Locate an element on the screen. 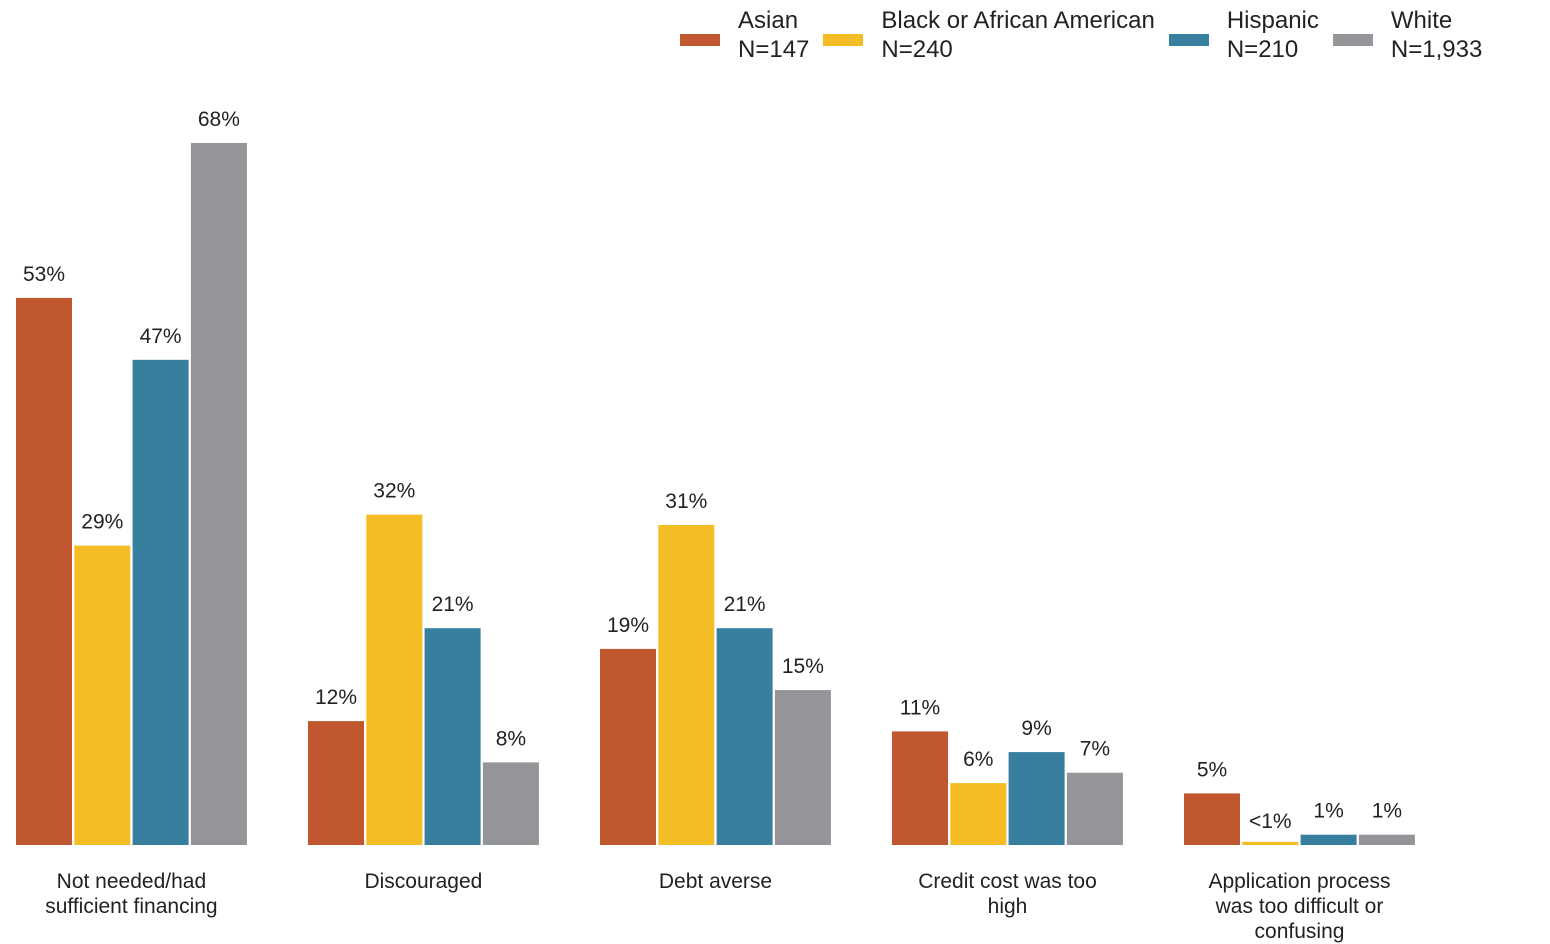 Image resolution: width=1550 pixels, height=944 pixels. legend-n-black: N=240 is located at coordinates (917, 49).